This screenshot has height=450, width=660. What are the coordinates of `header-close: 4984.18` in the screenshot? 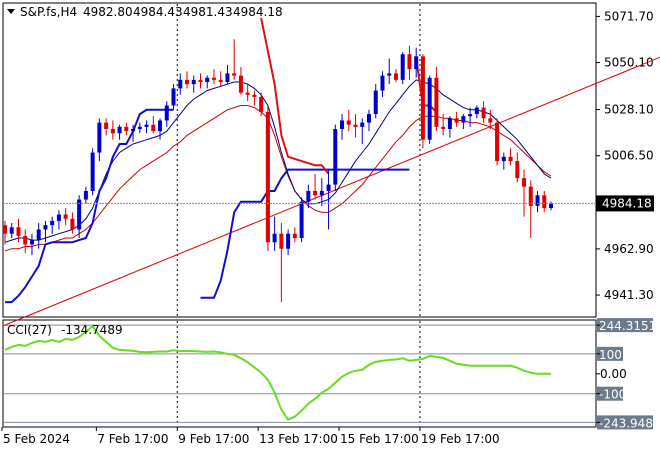 It's located at (258, 12).